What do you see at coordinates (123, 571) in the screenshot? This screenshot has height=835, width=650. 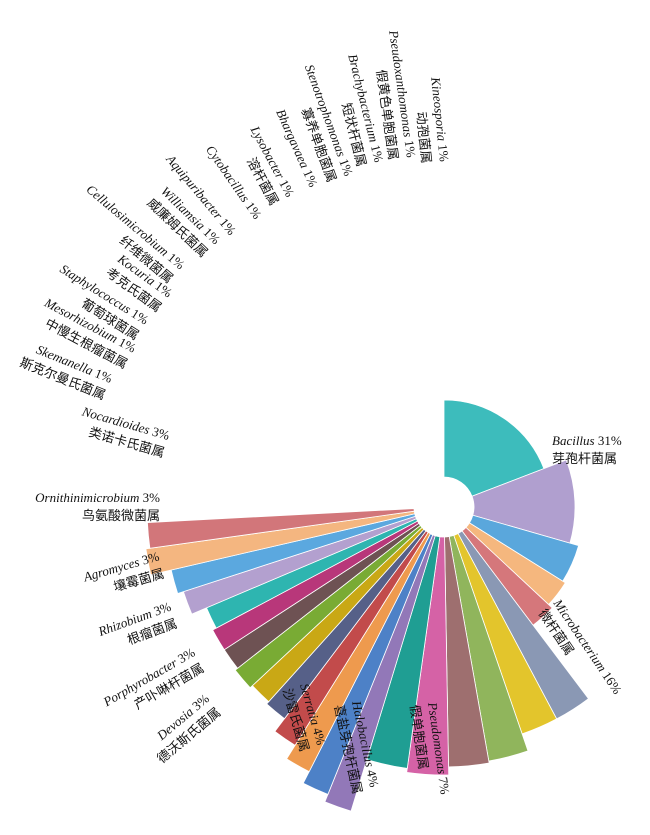 I see `slice-label-agromyces: Agromyces 3%壤霉菌属` at bounding box center [123, 571].